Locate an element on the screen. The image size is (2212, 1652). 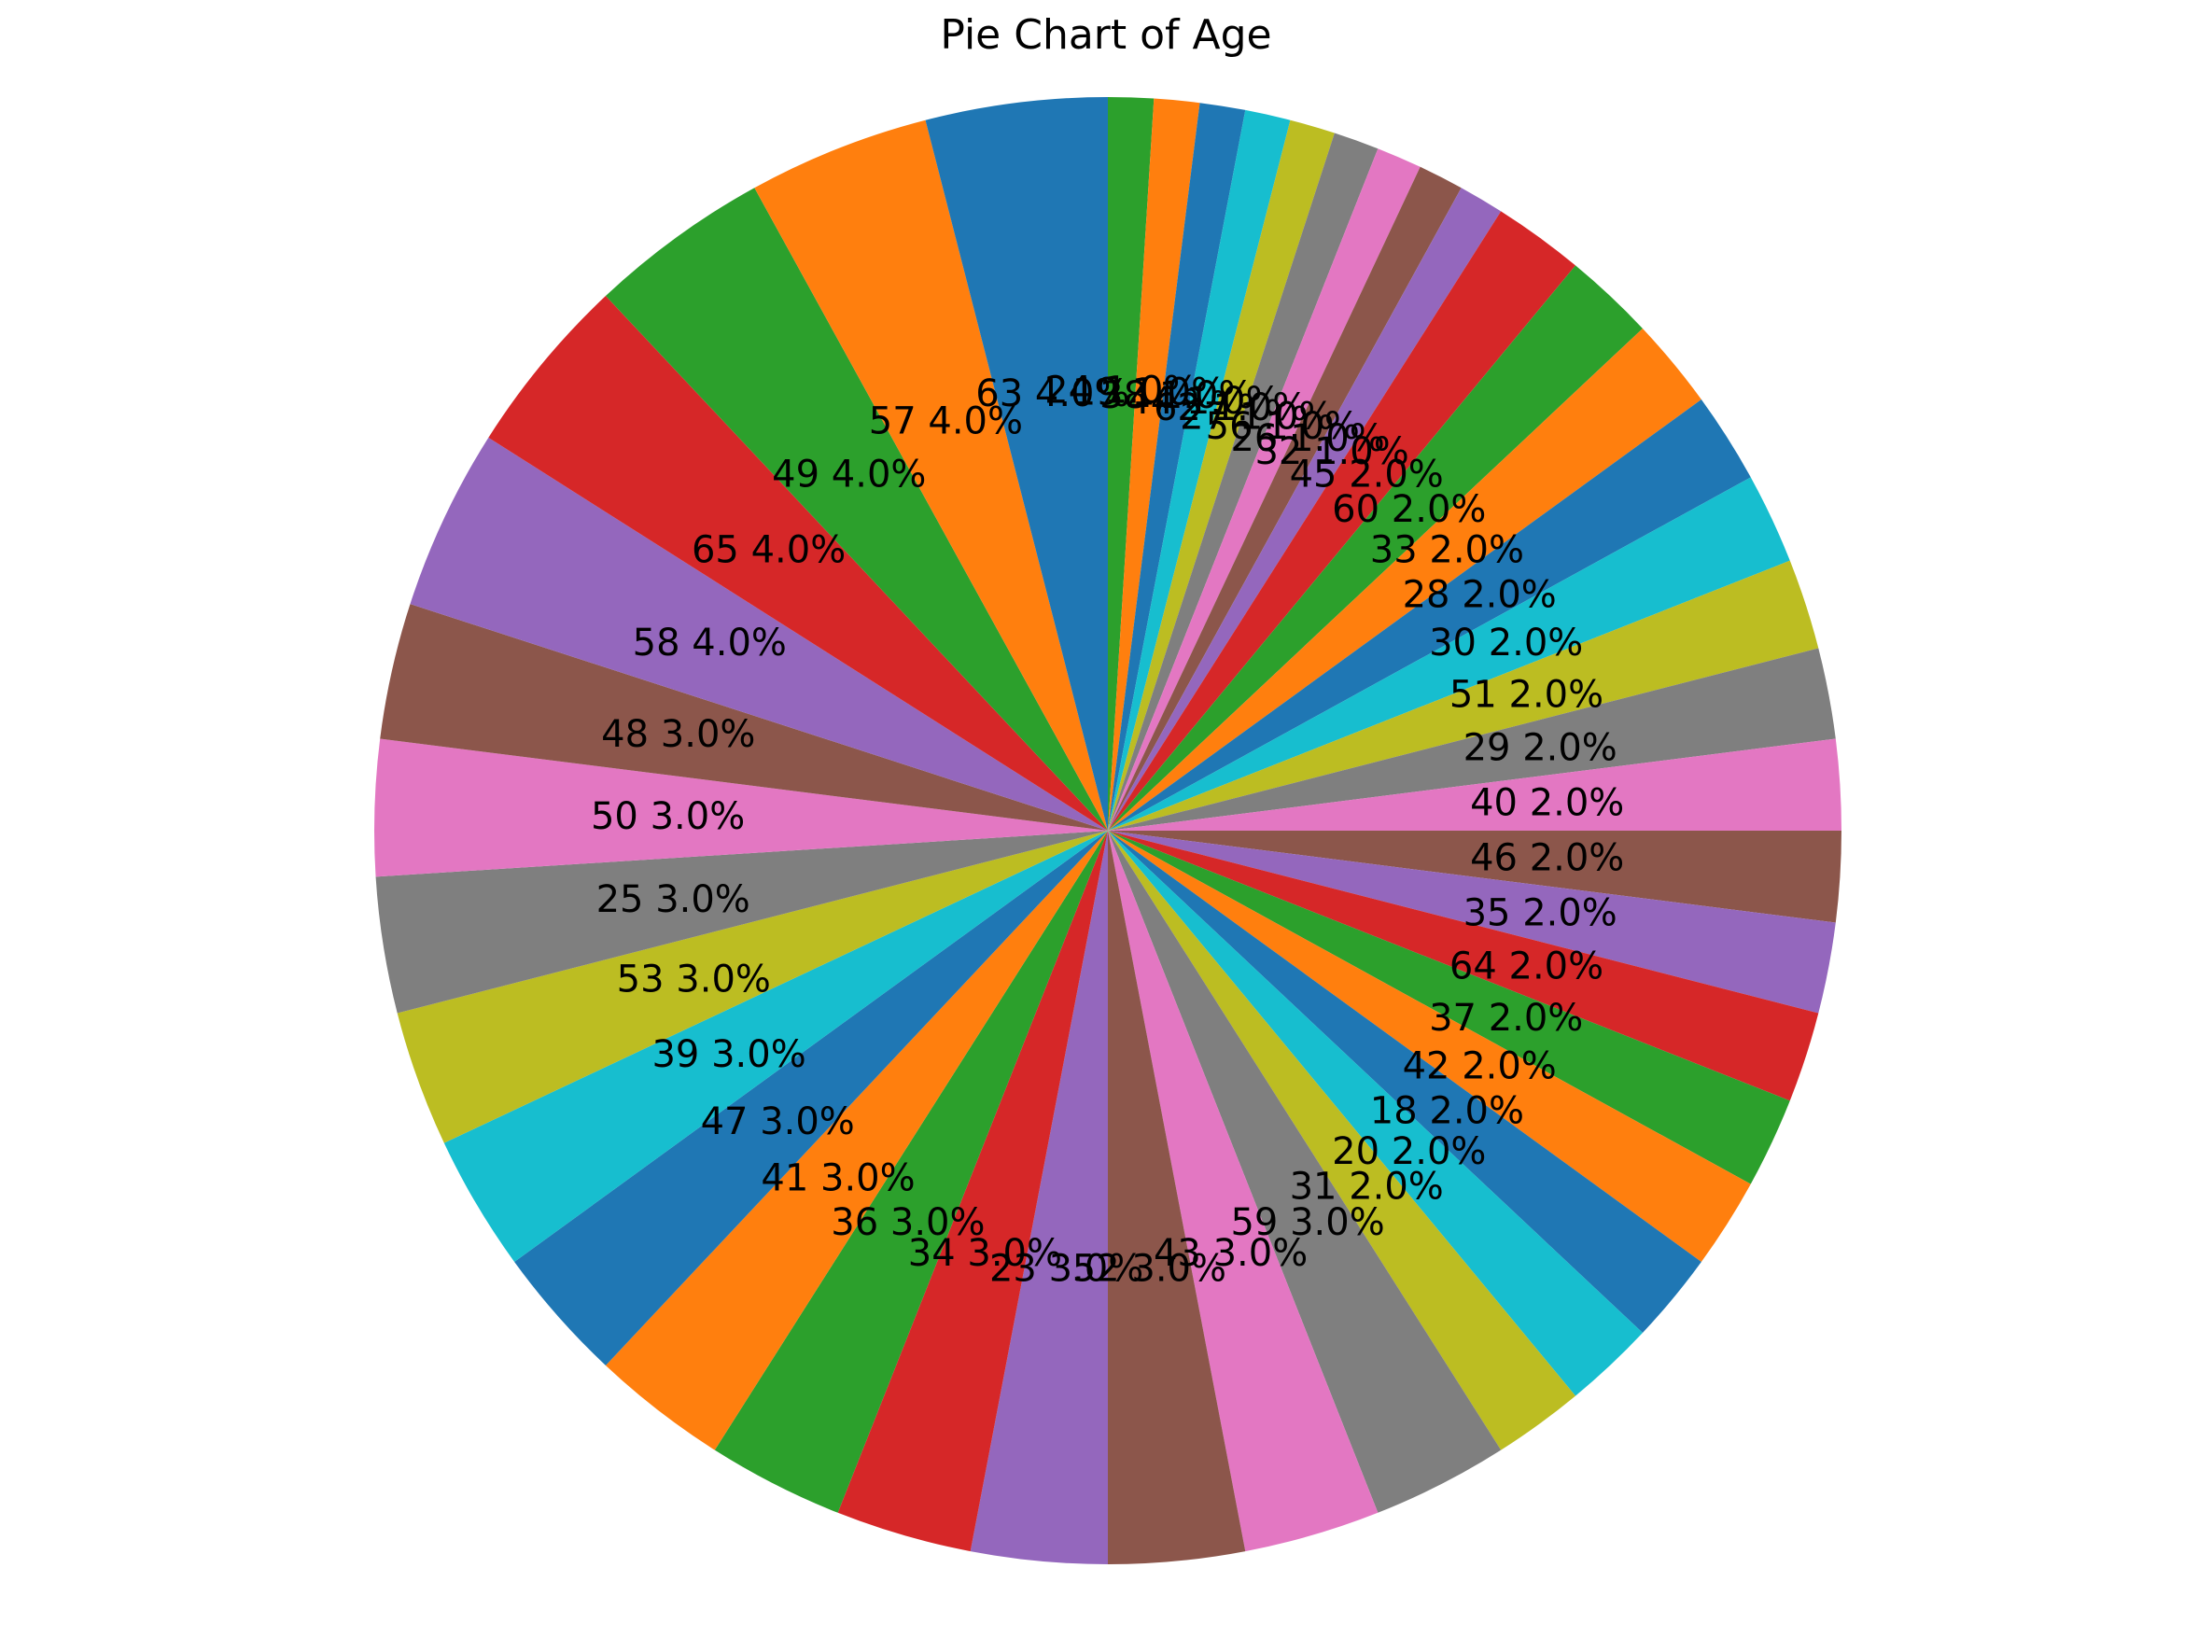
pie-slice-label: 28 2.0% is located at coordinates (1480, 594).